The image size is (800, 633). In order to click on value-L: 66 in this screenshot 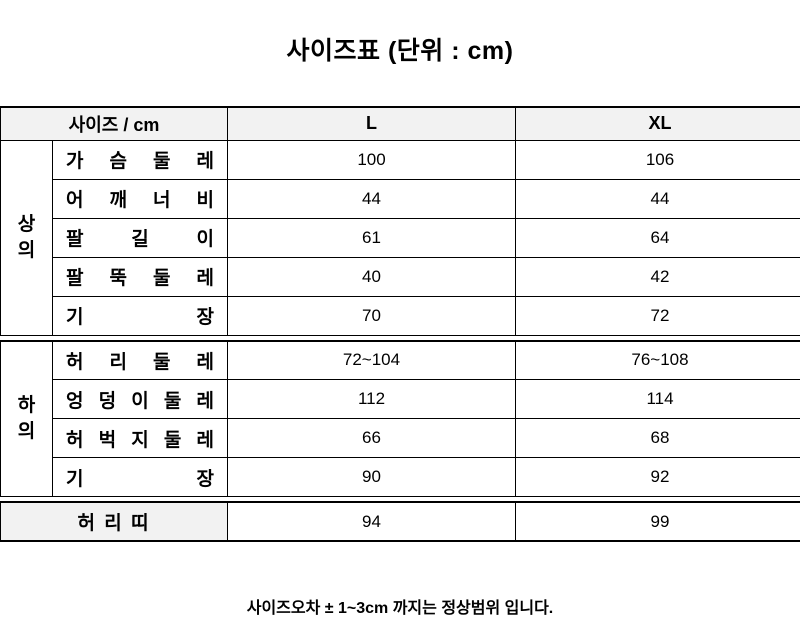, I will do `click(371, 438)`.